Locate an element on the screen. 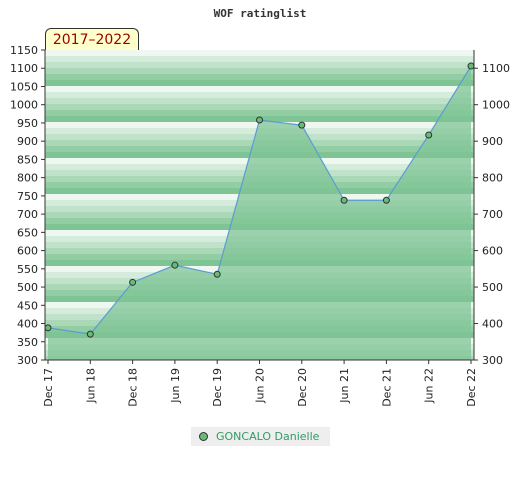 The height and width of the screenshot is (480, 520). left-tick-label: 450 is located at coordinates (27, 305).